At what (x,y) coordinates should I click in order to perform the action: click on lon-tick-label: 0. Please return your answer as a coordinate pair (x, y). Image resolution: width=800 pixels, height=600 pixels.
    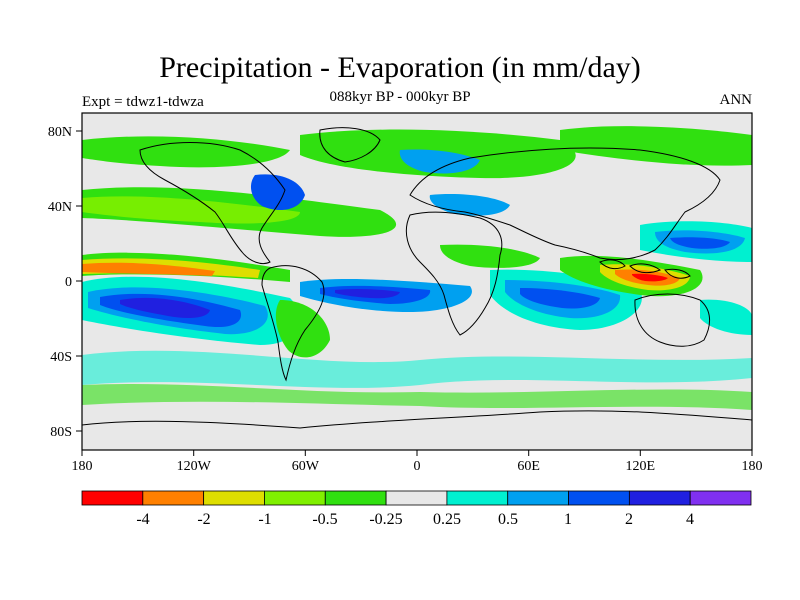
    Looking at the image, I should click on (417, 466).